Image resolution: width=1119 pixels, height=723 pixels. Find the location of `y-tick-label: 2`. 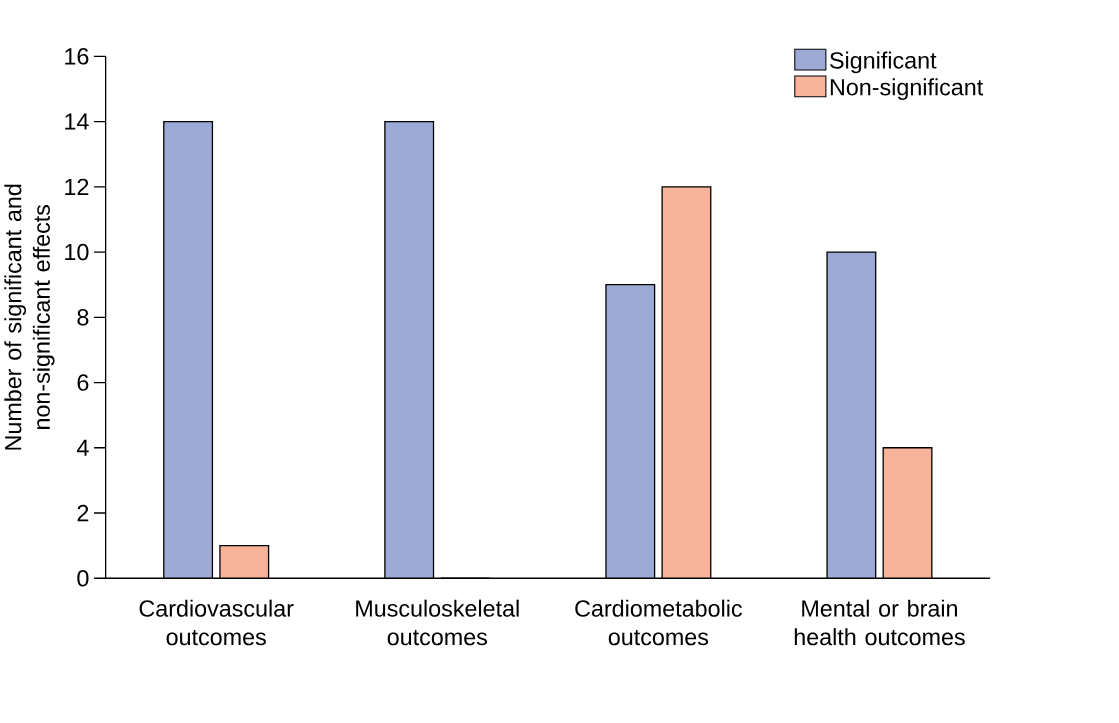

y-tick-label: 2 is located at coordinates (83, 513).